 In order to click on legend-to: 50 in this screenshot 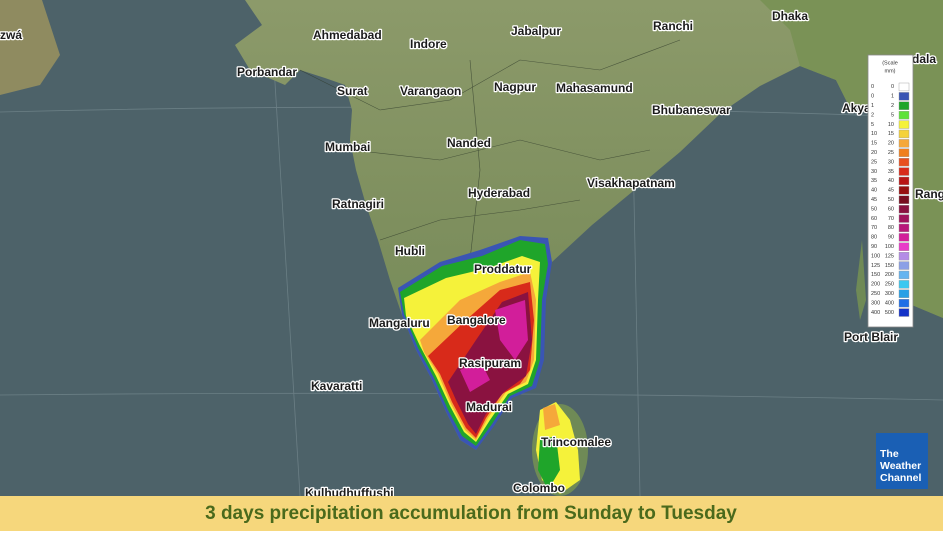, I will do `click(891, 200)`.